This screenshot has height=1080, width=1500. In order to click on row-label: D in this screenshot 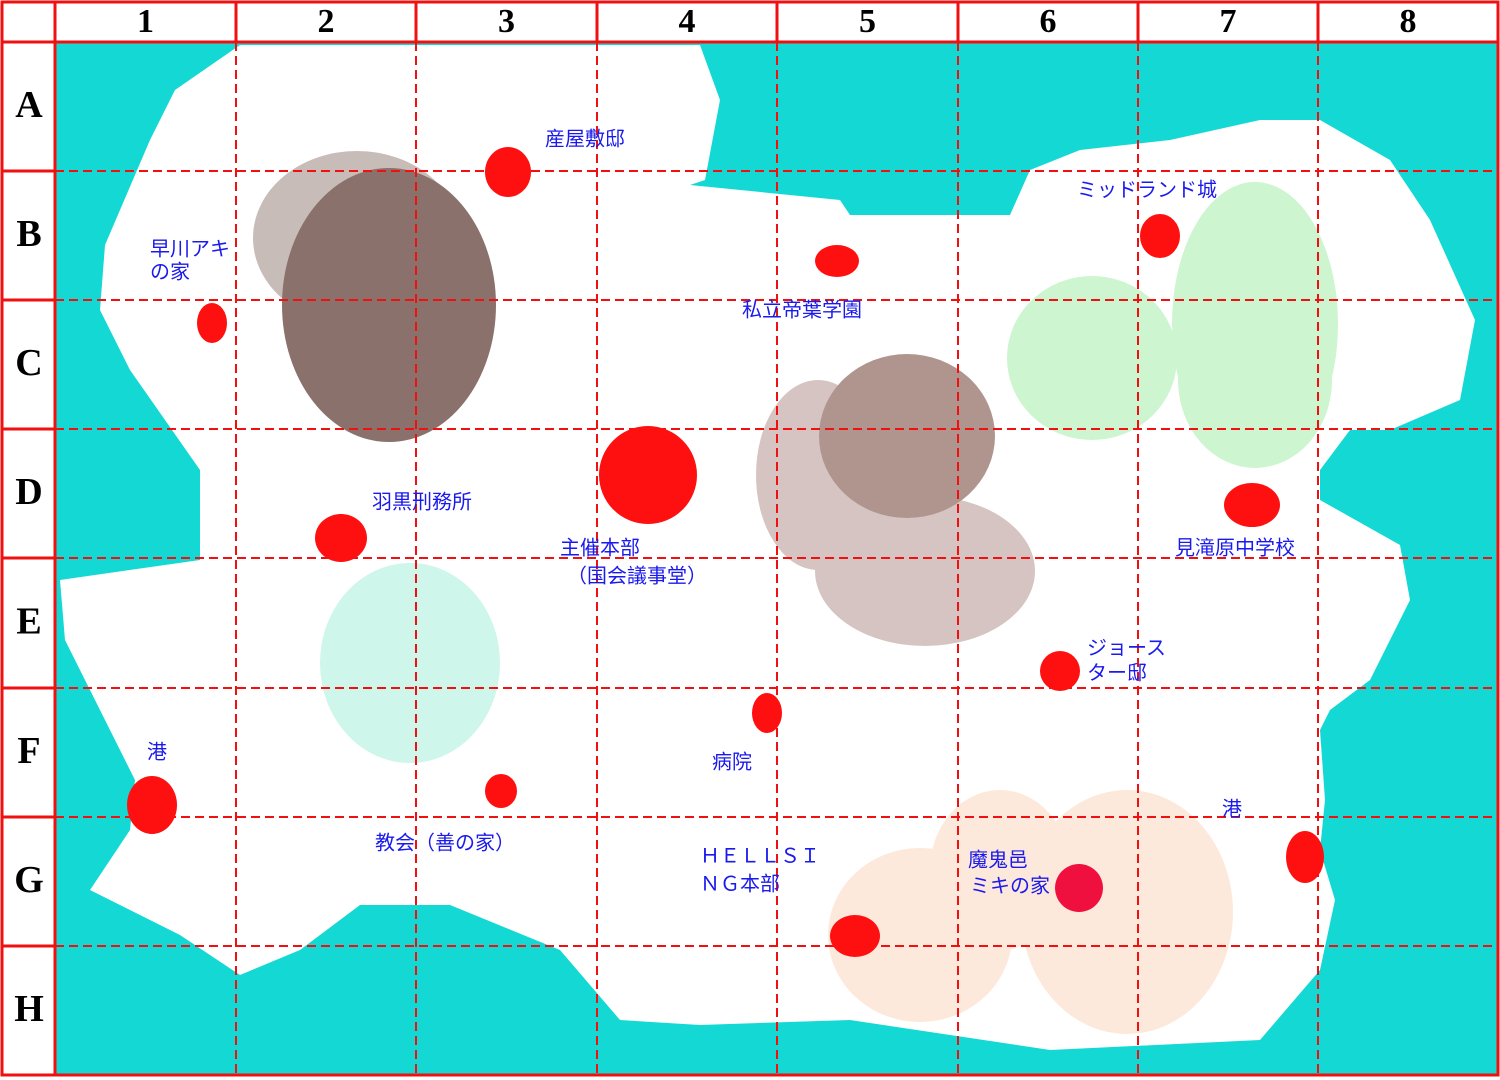, I will do `click(28, 492)`.